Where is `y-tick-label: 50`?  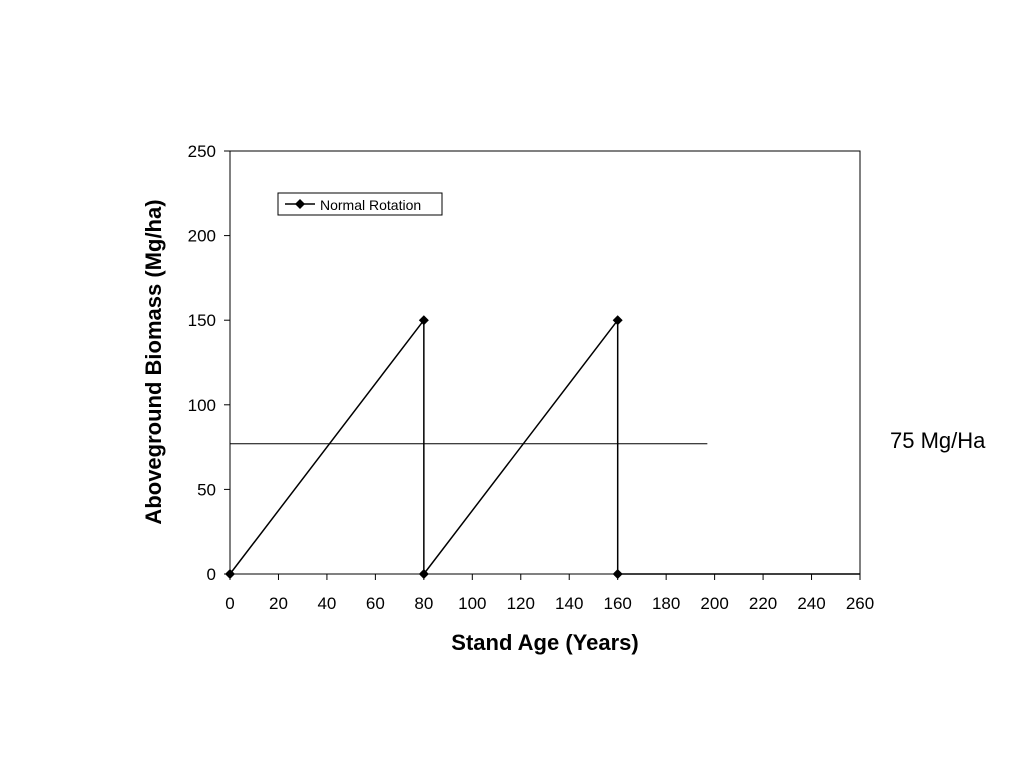 y-tick-label: 50 is located at coordinates (206, 489).